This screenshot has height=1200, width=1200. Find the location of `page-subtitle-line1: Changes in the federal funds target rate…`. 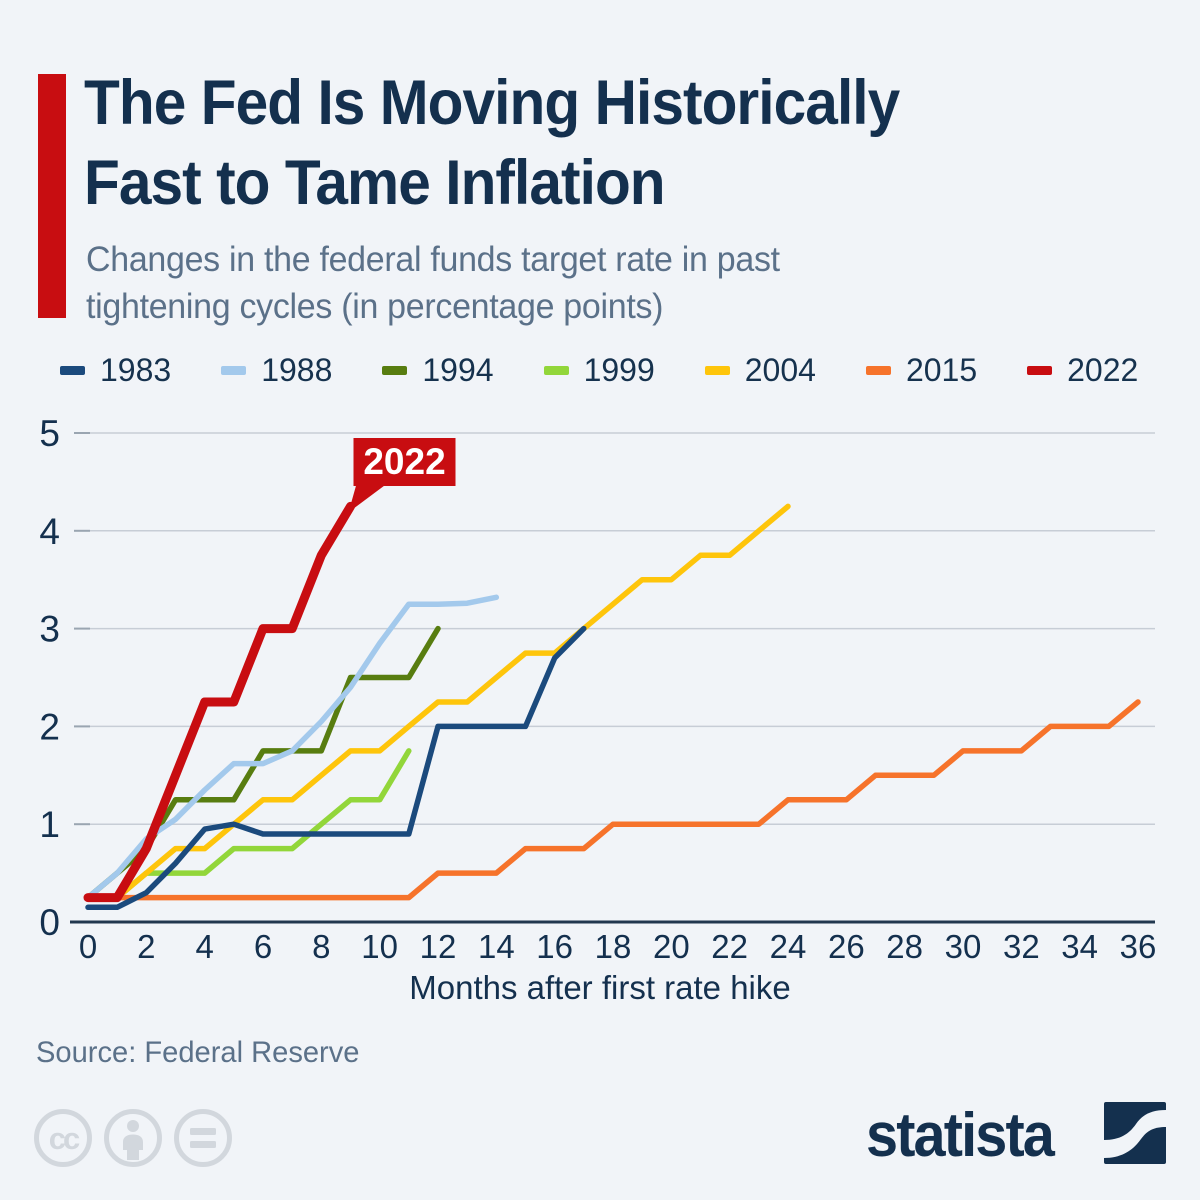

page-subtitle-line1: Changes in the federal funds target rate… is located at coordinates (433, 259).